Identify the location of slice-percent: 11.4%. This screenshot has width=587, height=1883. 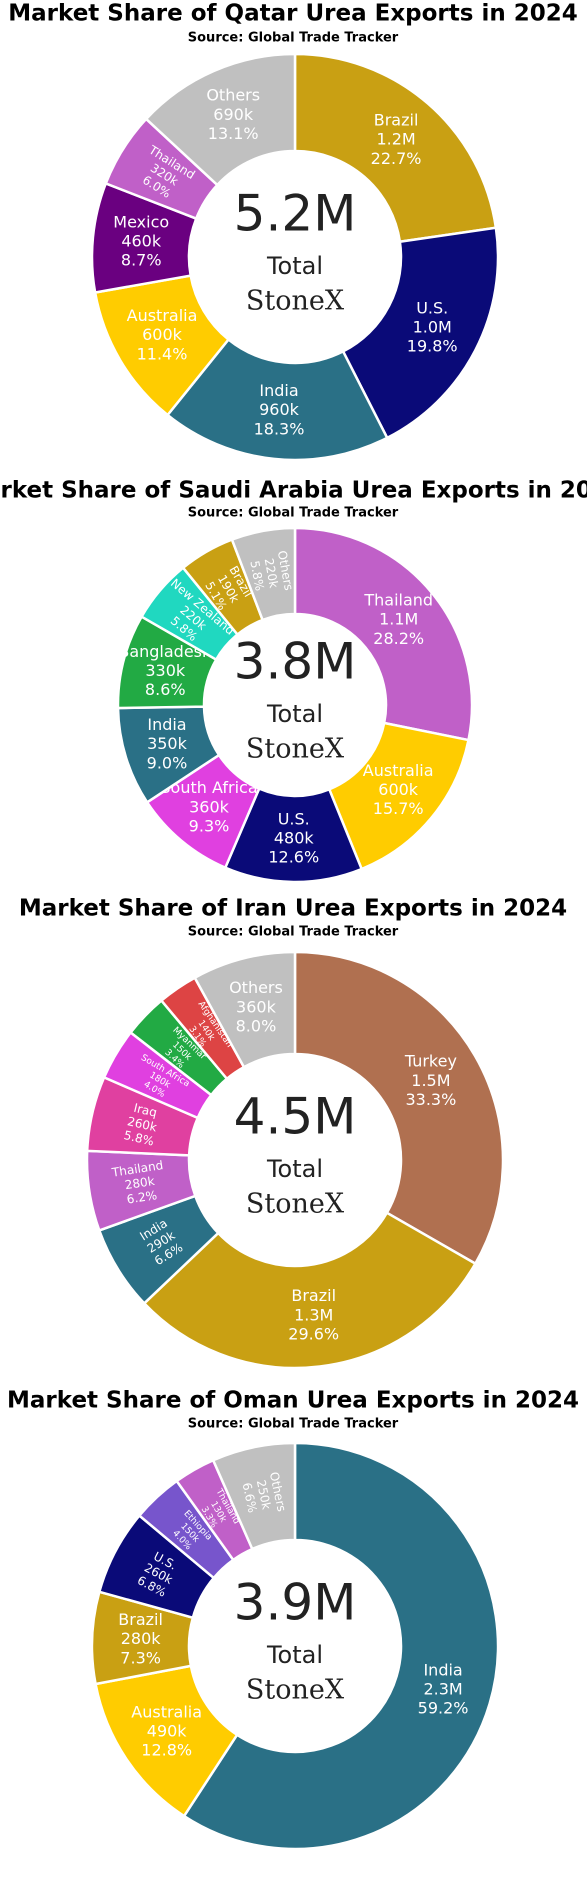
(162, 353).